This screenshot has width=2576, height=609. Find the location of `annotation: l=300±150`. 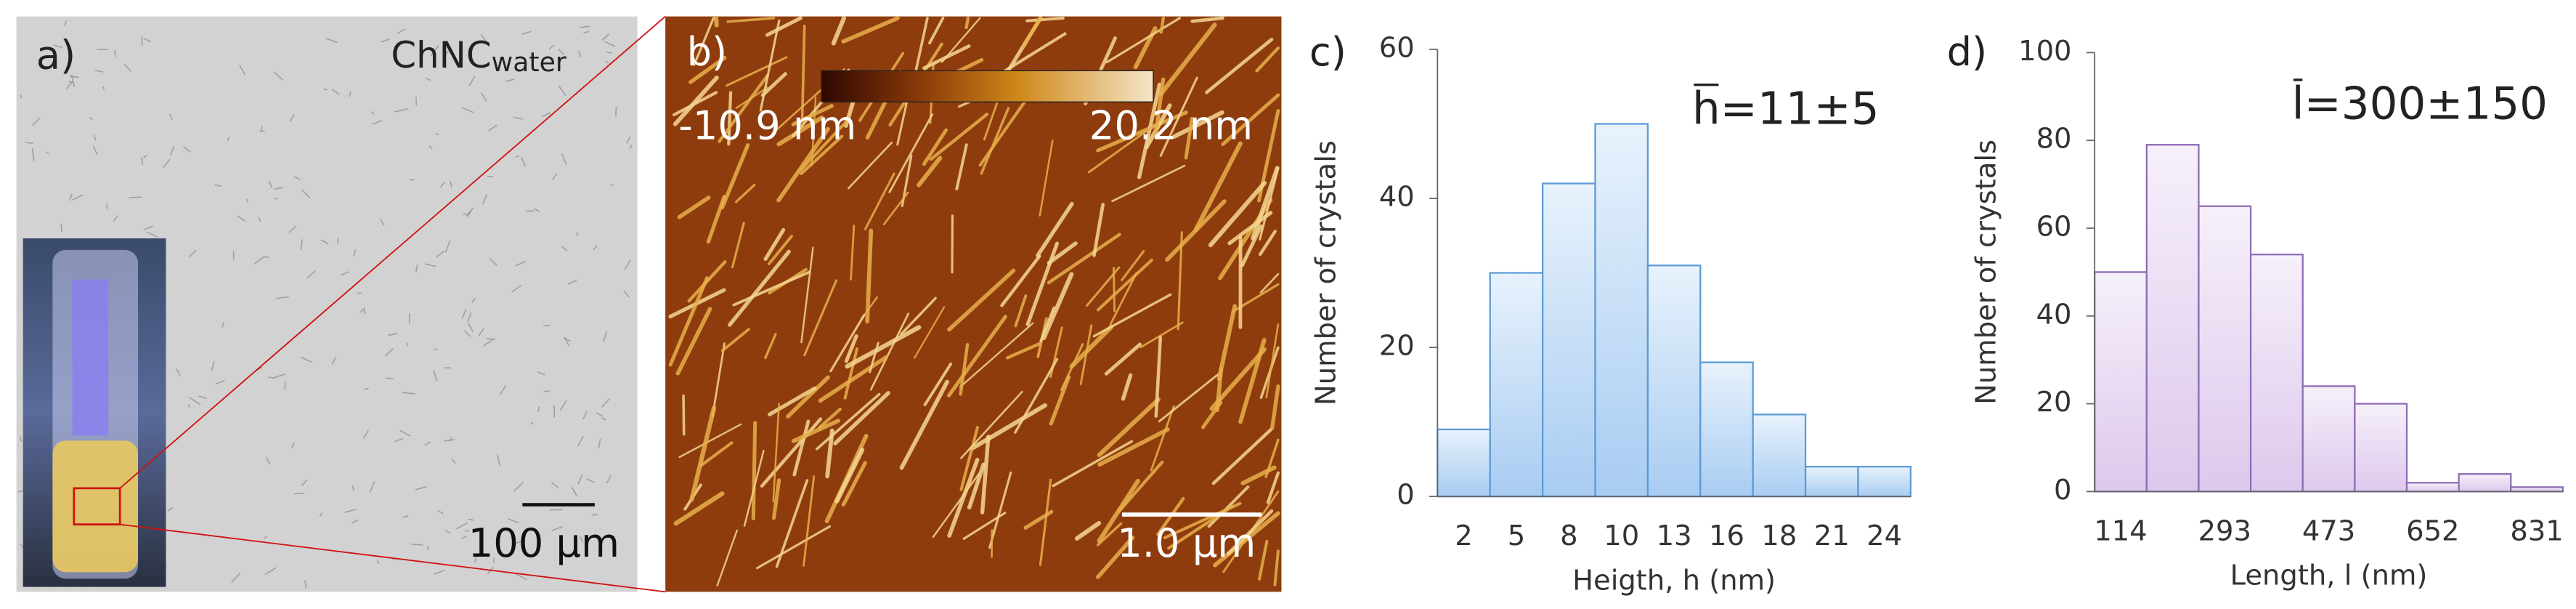

annotation: l=300±150 is located at coordinates (2420, 104).